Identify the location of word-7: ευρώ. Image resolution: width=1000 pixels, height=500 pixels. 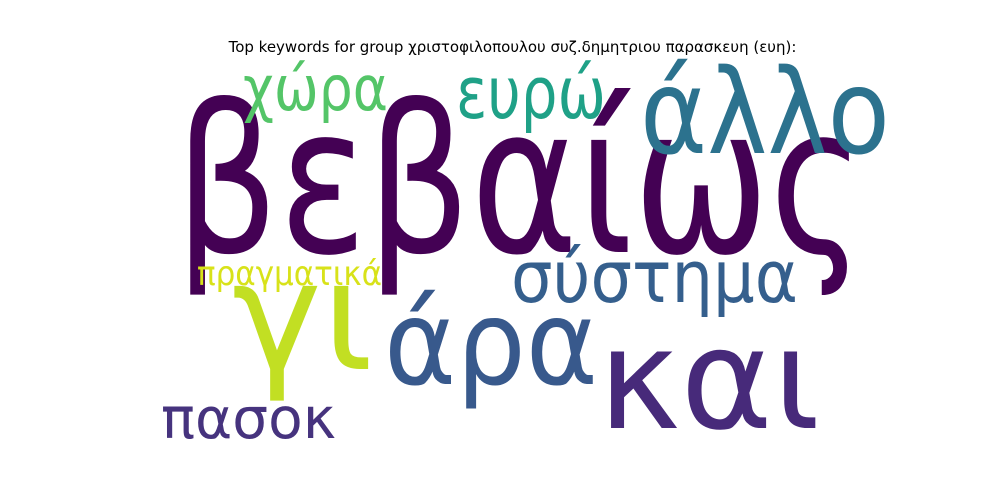
(531, 93).